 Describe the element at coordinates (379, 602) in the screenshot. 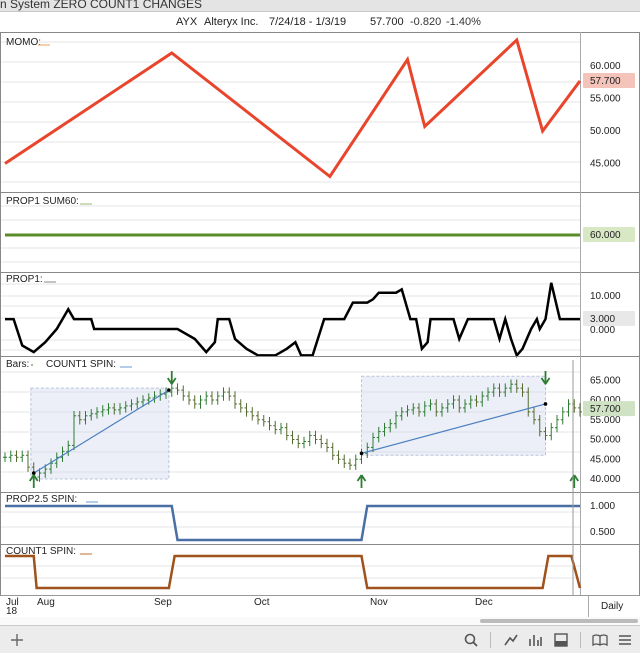

I see `x-label-nov: Nov` at that location.